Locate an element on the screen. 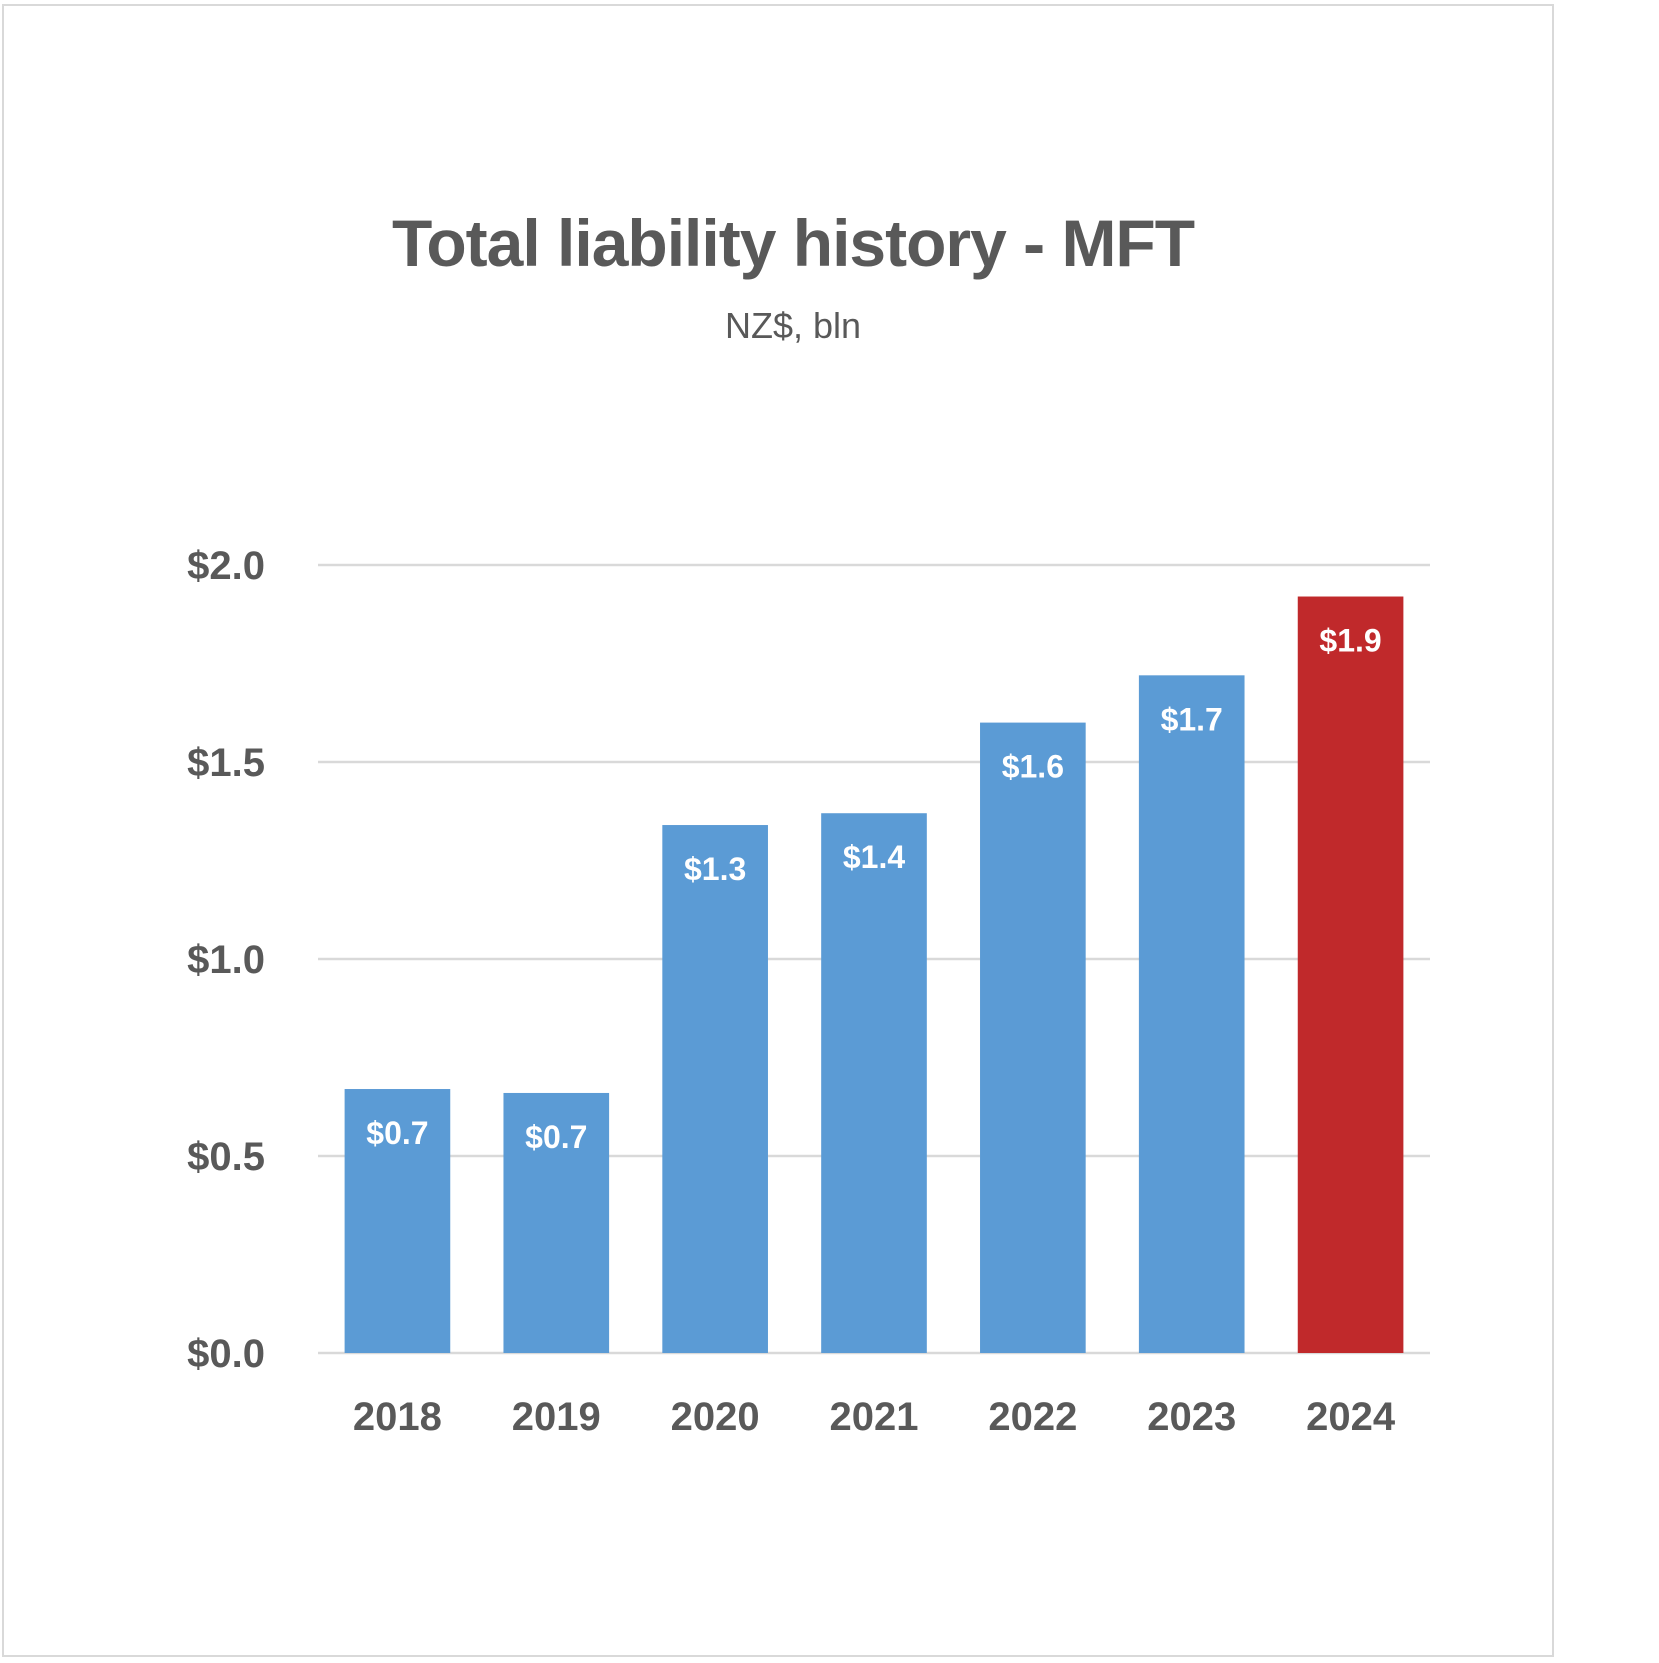 The image size is (1659, 1663). data-label-2023: $1.7 is located at coordinates (1192, 719).